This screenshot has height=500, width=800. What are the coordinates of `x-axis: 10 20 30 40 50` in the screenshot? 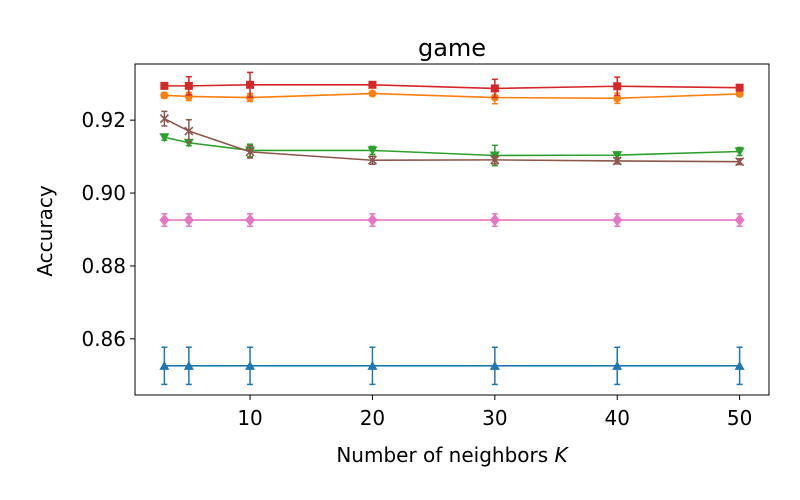 It's located at (494, 412).